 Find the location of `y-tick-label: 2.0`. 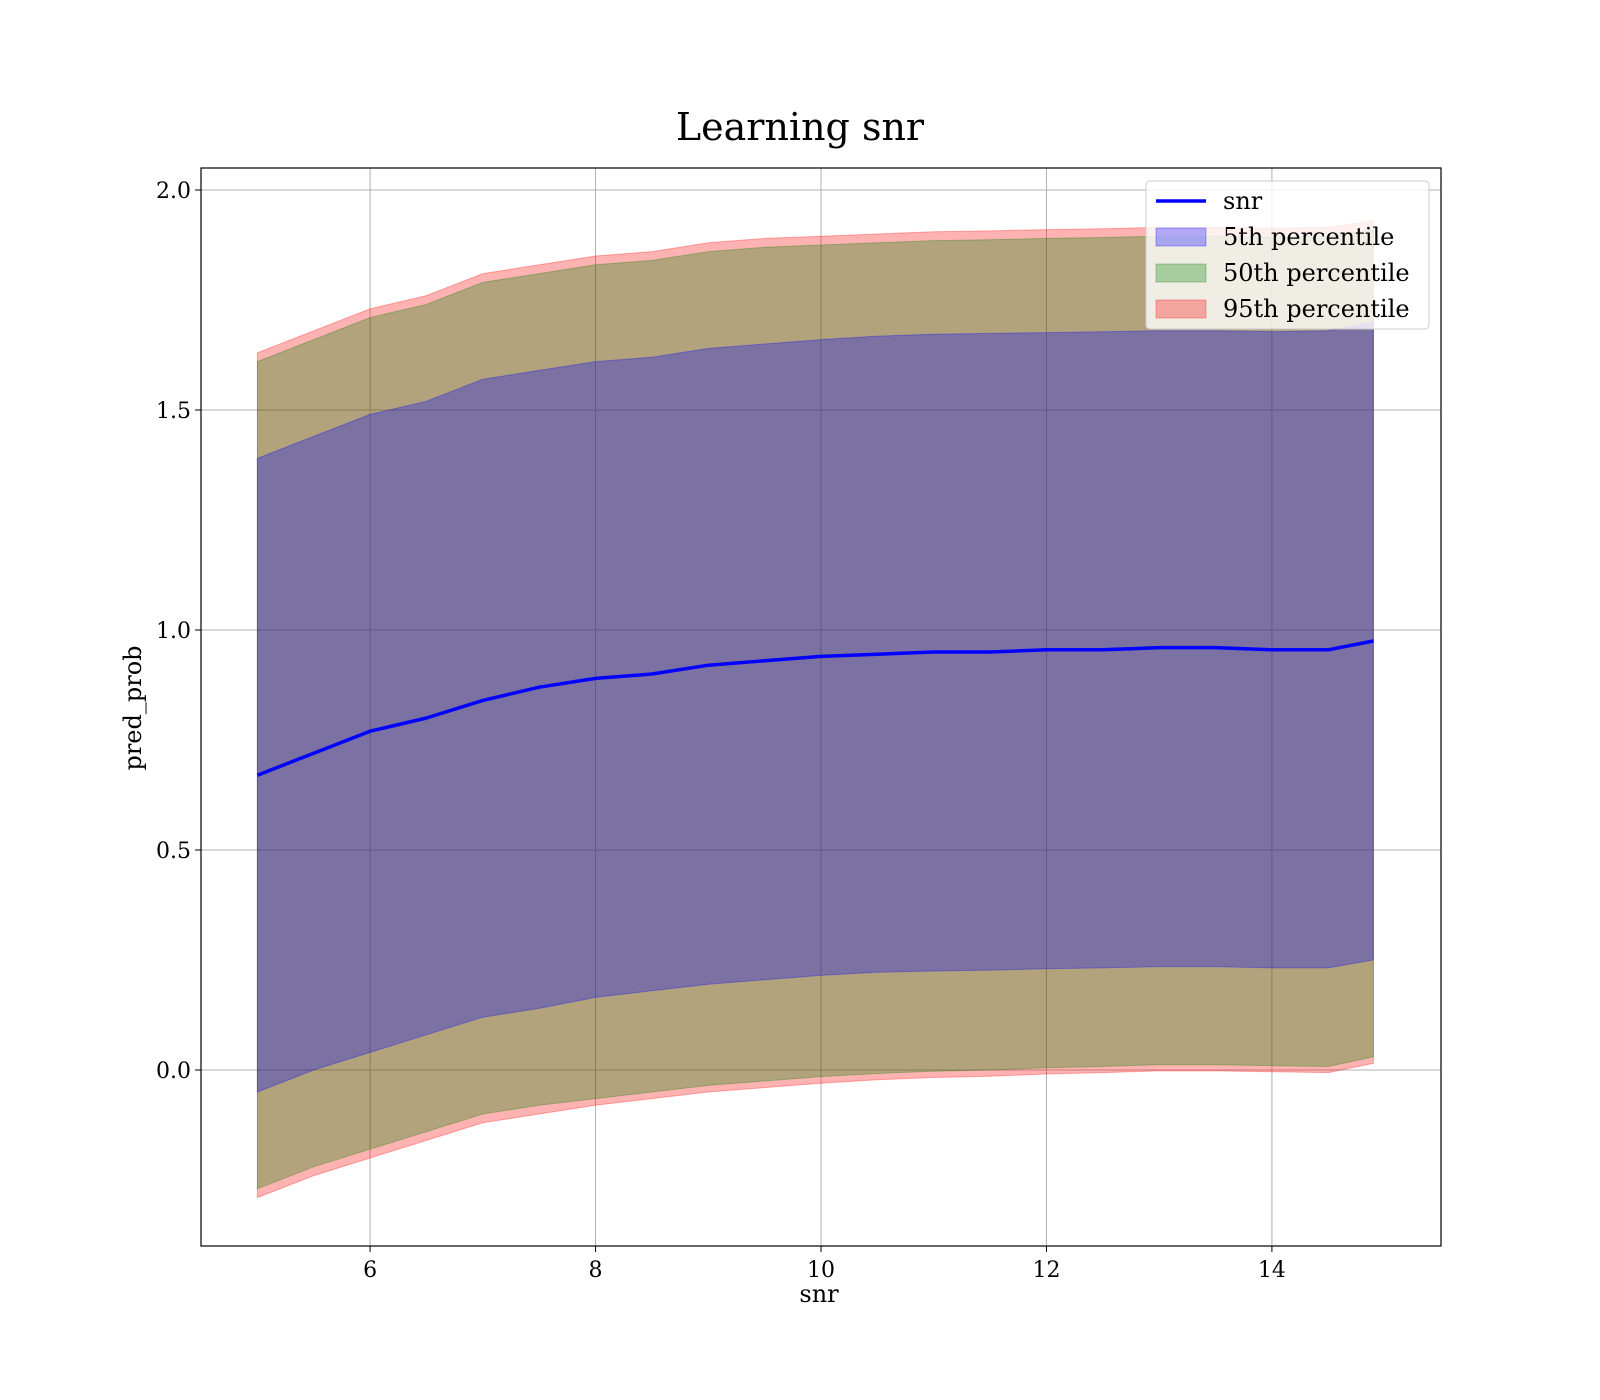

y-tick-label: 2.0 is located at coordinates (173, 191).